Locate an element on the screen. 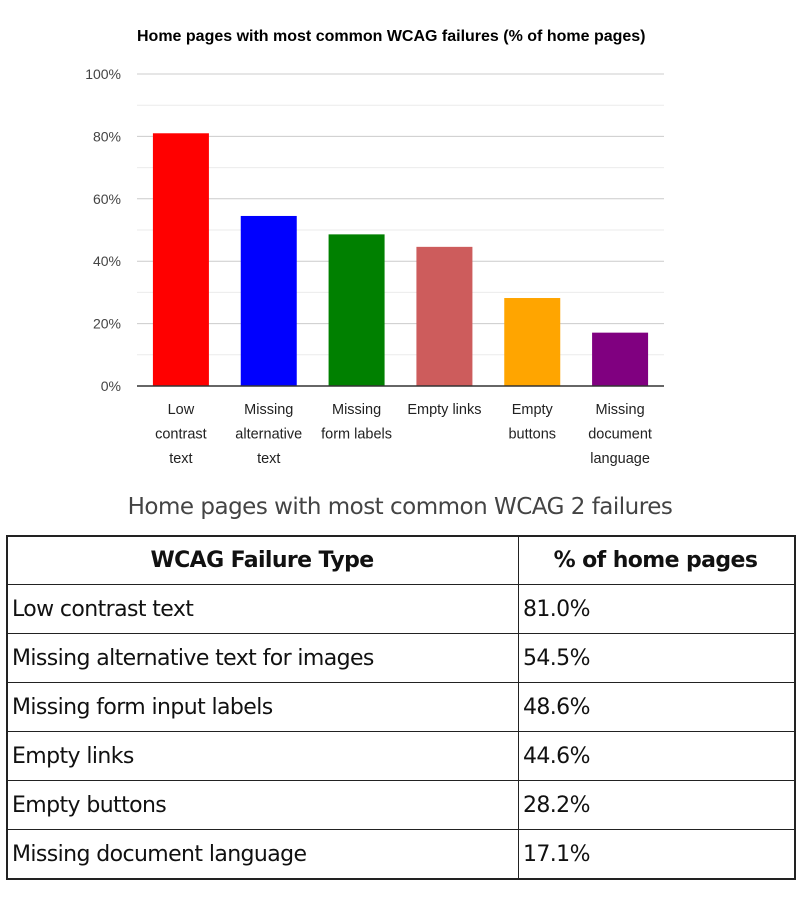 The height and width of the screenshot is (900, 800). y-tick-label: 40% is located at coordinates (107, 261).